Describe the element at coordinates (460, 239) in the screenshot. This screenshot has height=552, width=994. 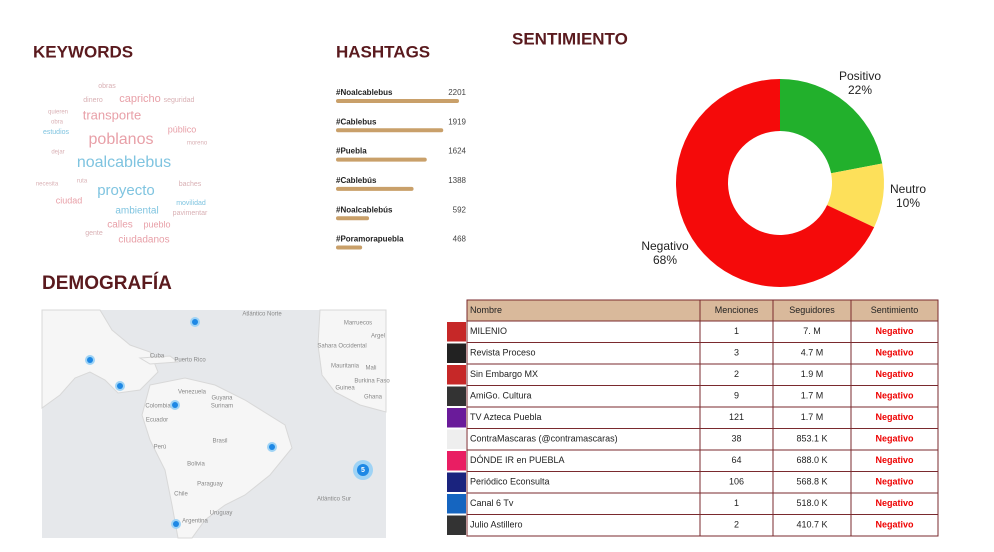
I see `hashtag-value: 468` at that location.